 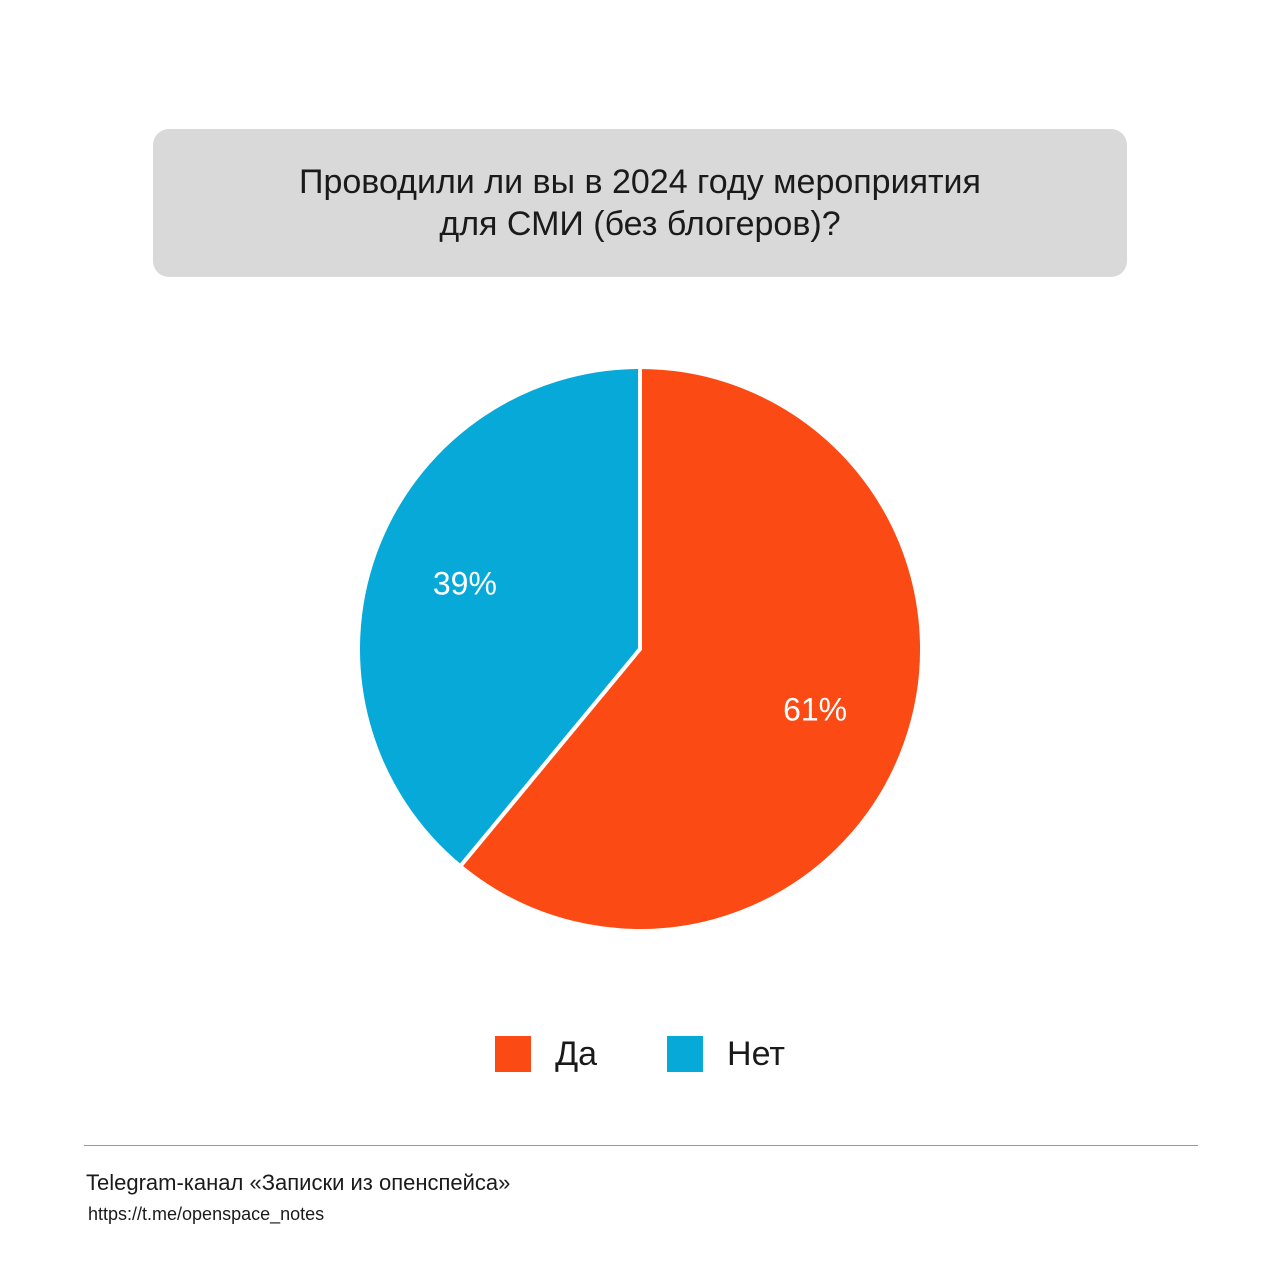 I want to click on legend-item-yes: Да, so click(x=546, y=1054).